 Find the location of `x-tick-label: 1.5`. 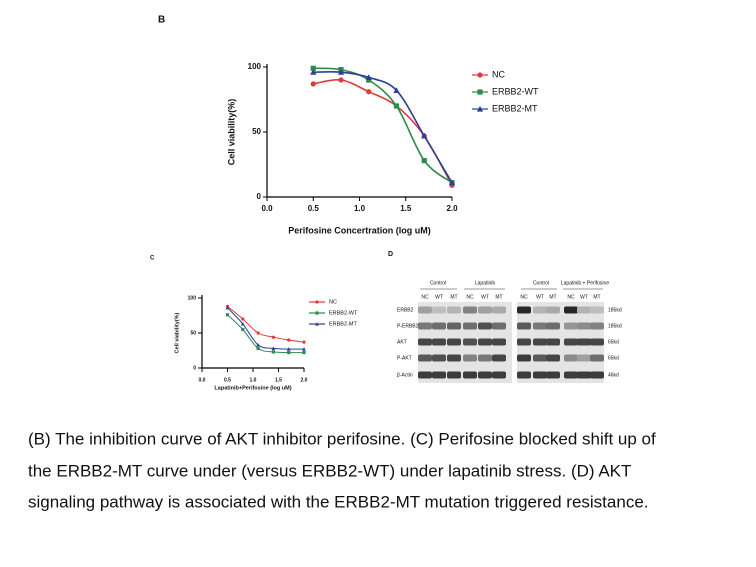

x-tick-label: 1.5 is located at coordinates (278, 380).